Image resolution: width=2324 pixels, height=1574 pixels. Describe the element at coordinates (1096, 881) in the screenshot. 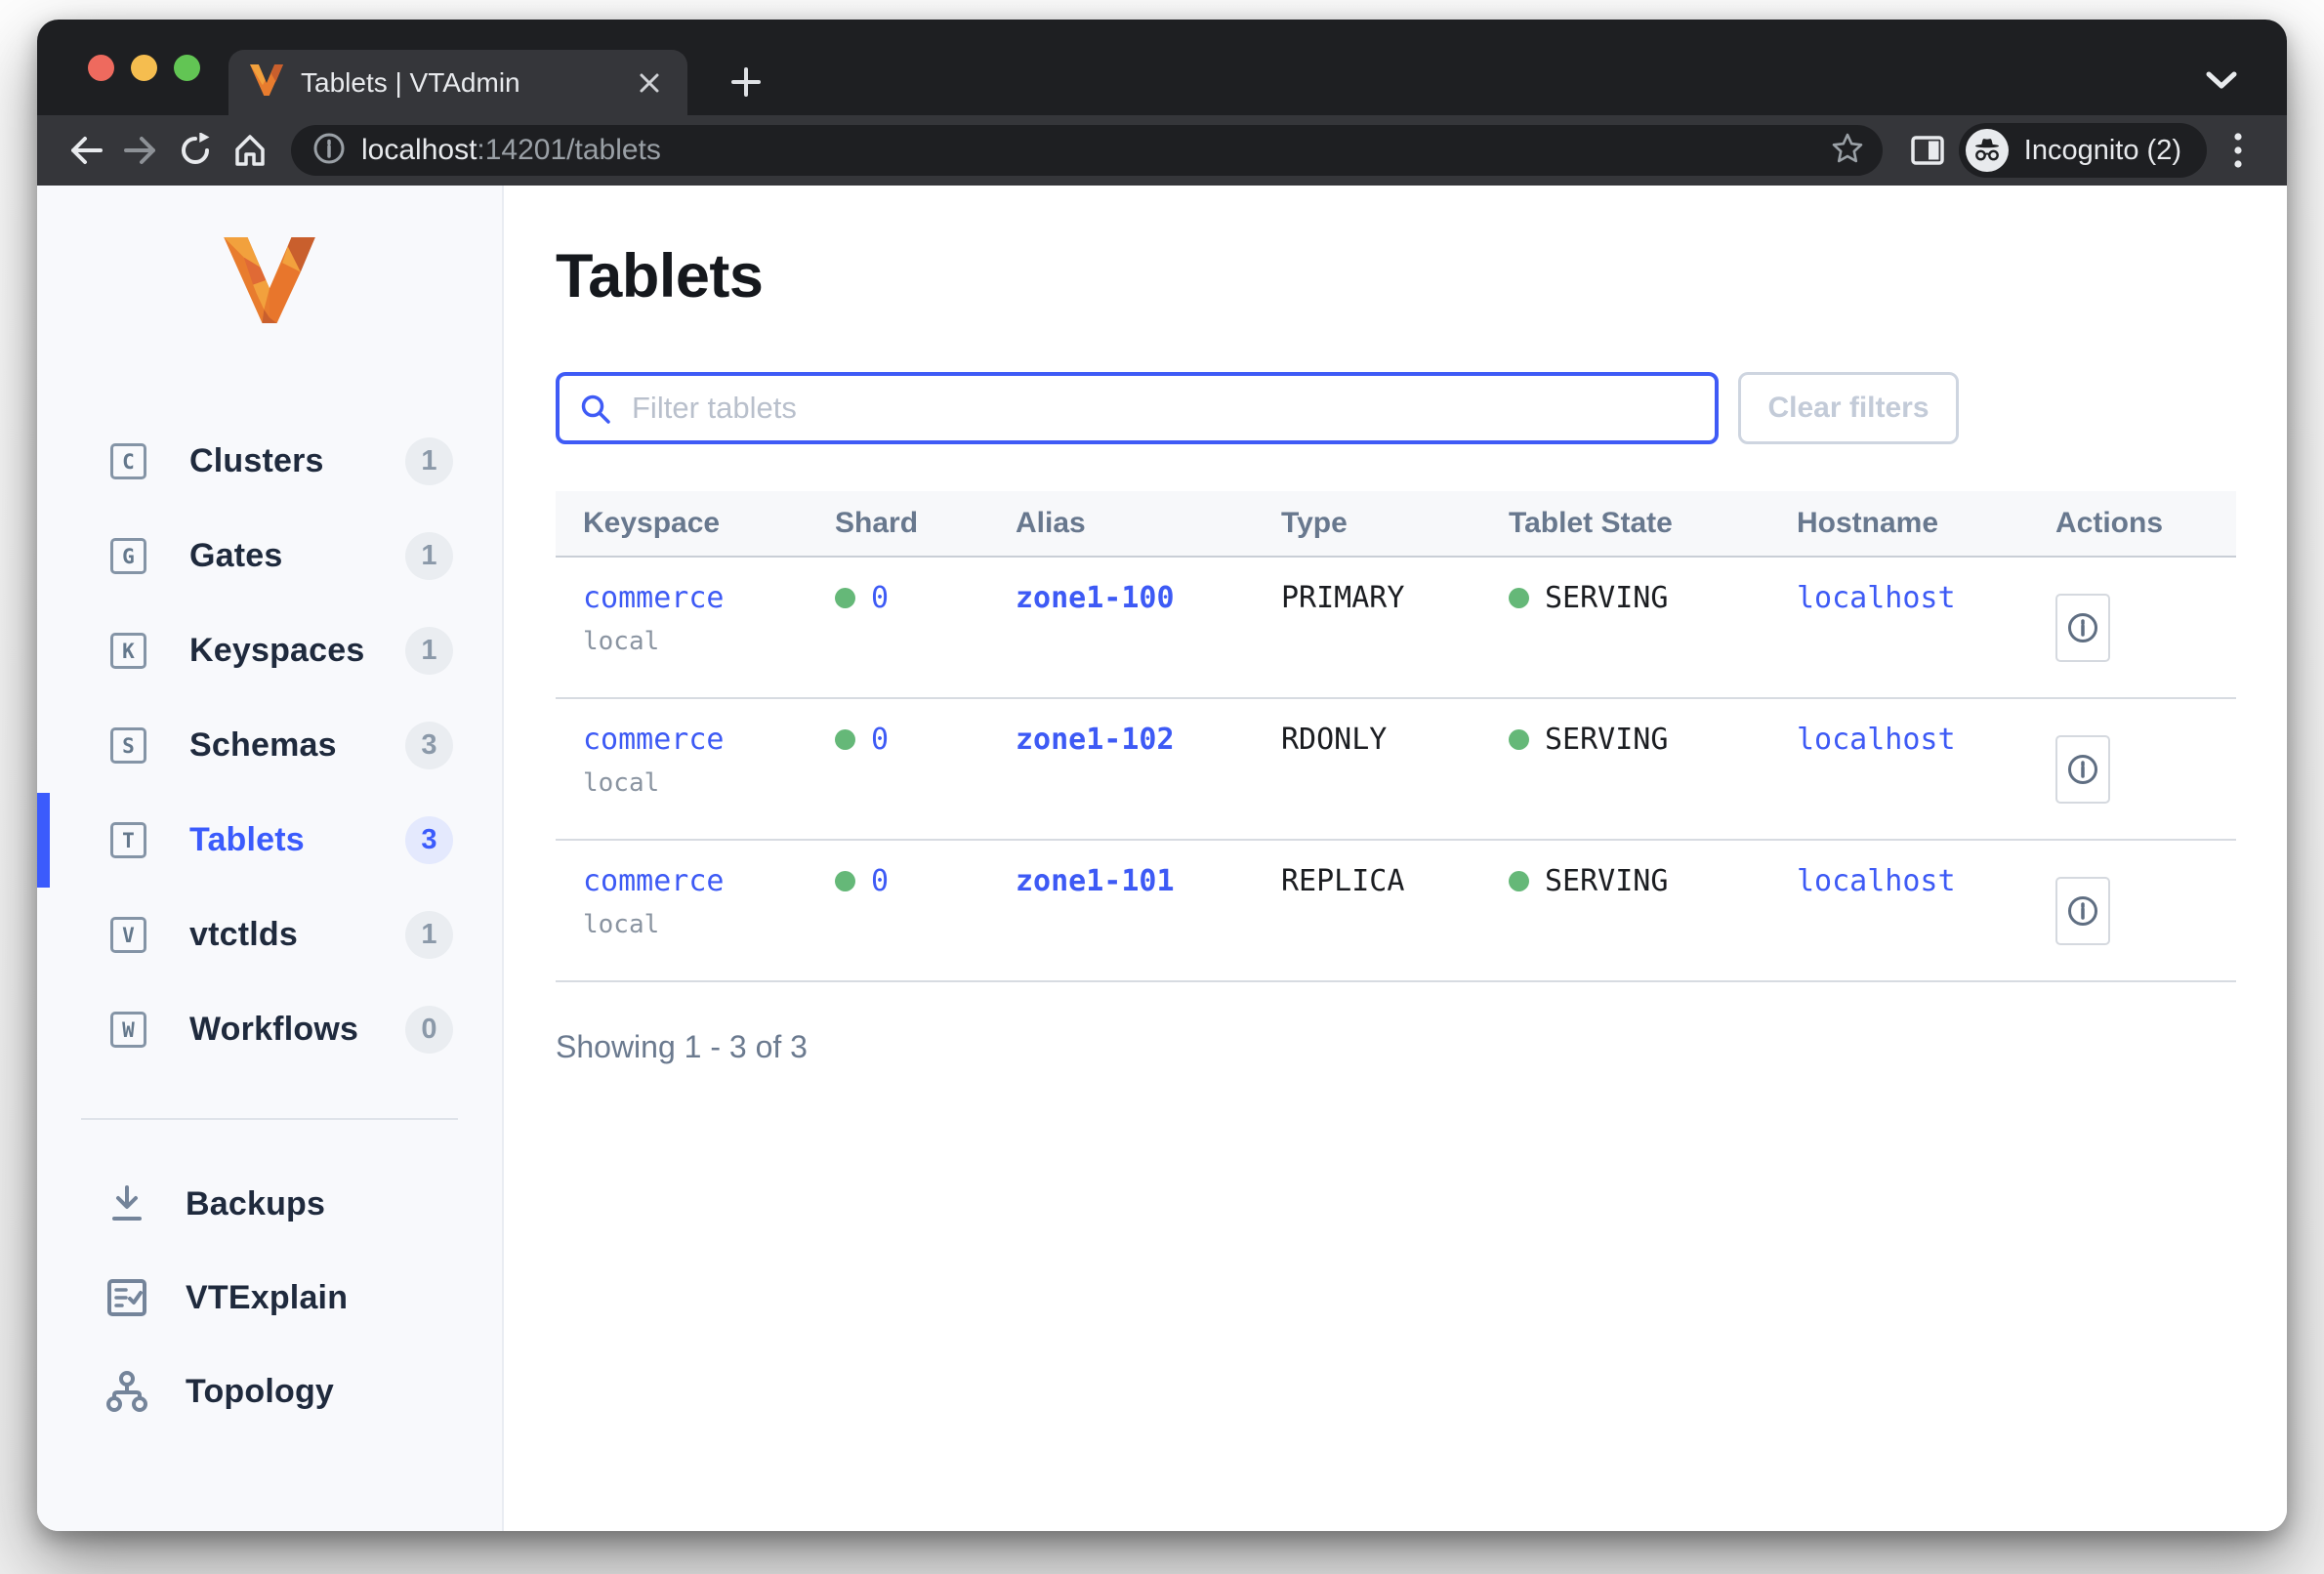

I see `alias-link: zone1-101` at that location.